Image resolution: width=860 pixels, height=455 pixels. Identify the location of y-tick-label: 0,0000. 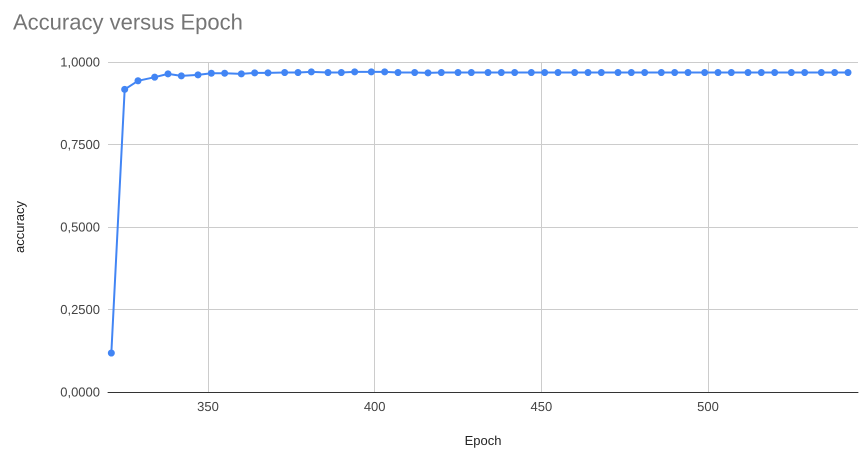
(80, 392).